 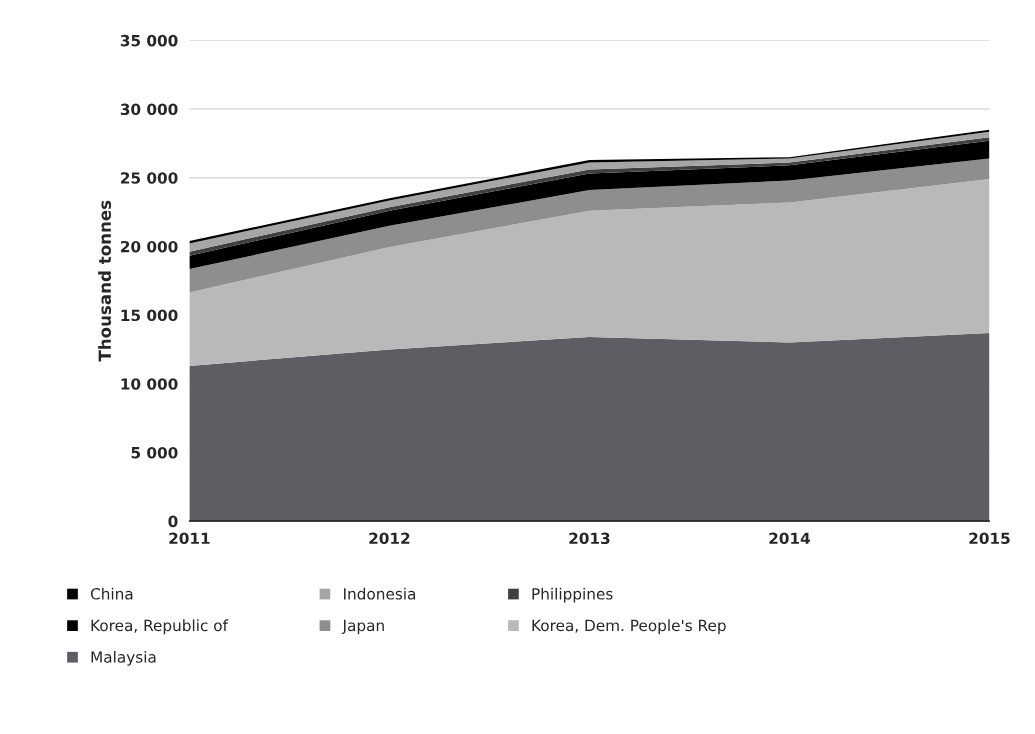 I want to click on y-tick-label: 35 000, so click(x=149, y=40).